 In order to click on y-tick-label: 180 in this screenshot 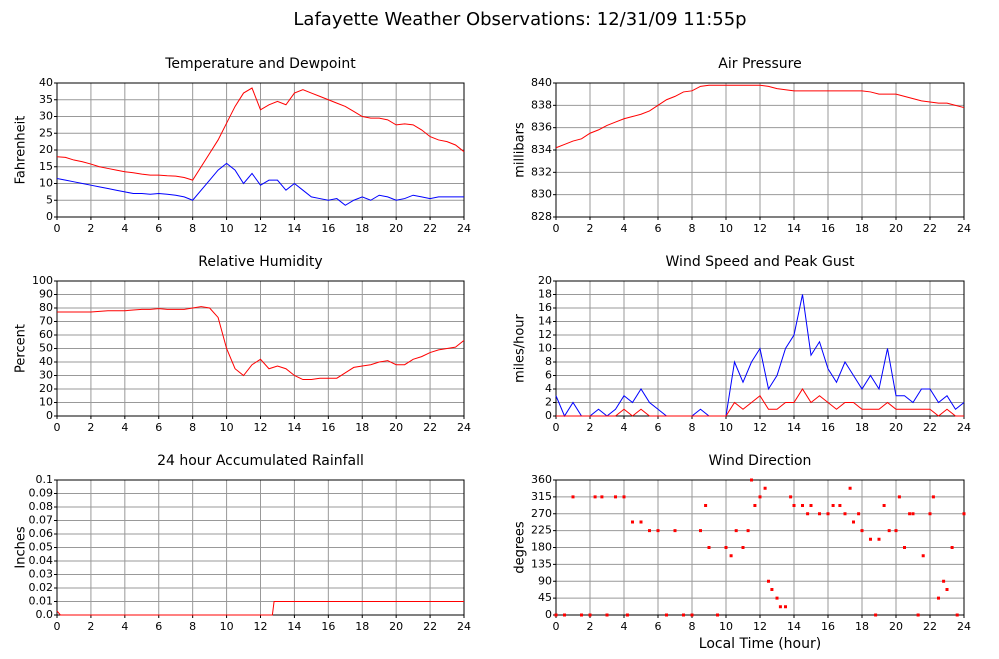, I will do `click(541, 547)`.